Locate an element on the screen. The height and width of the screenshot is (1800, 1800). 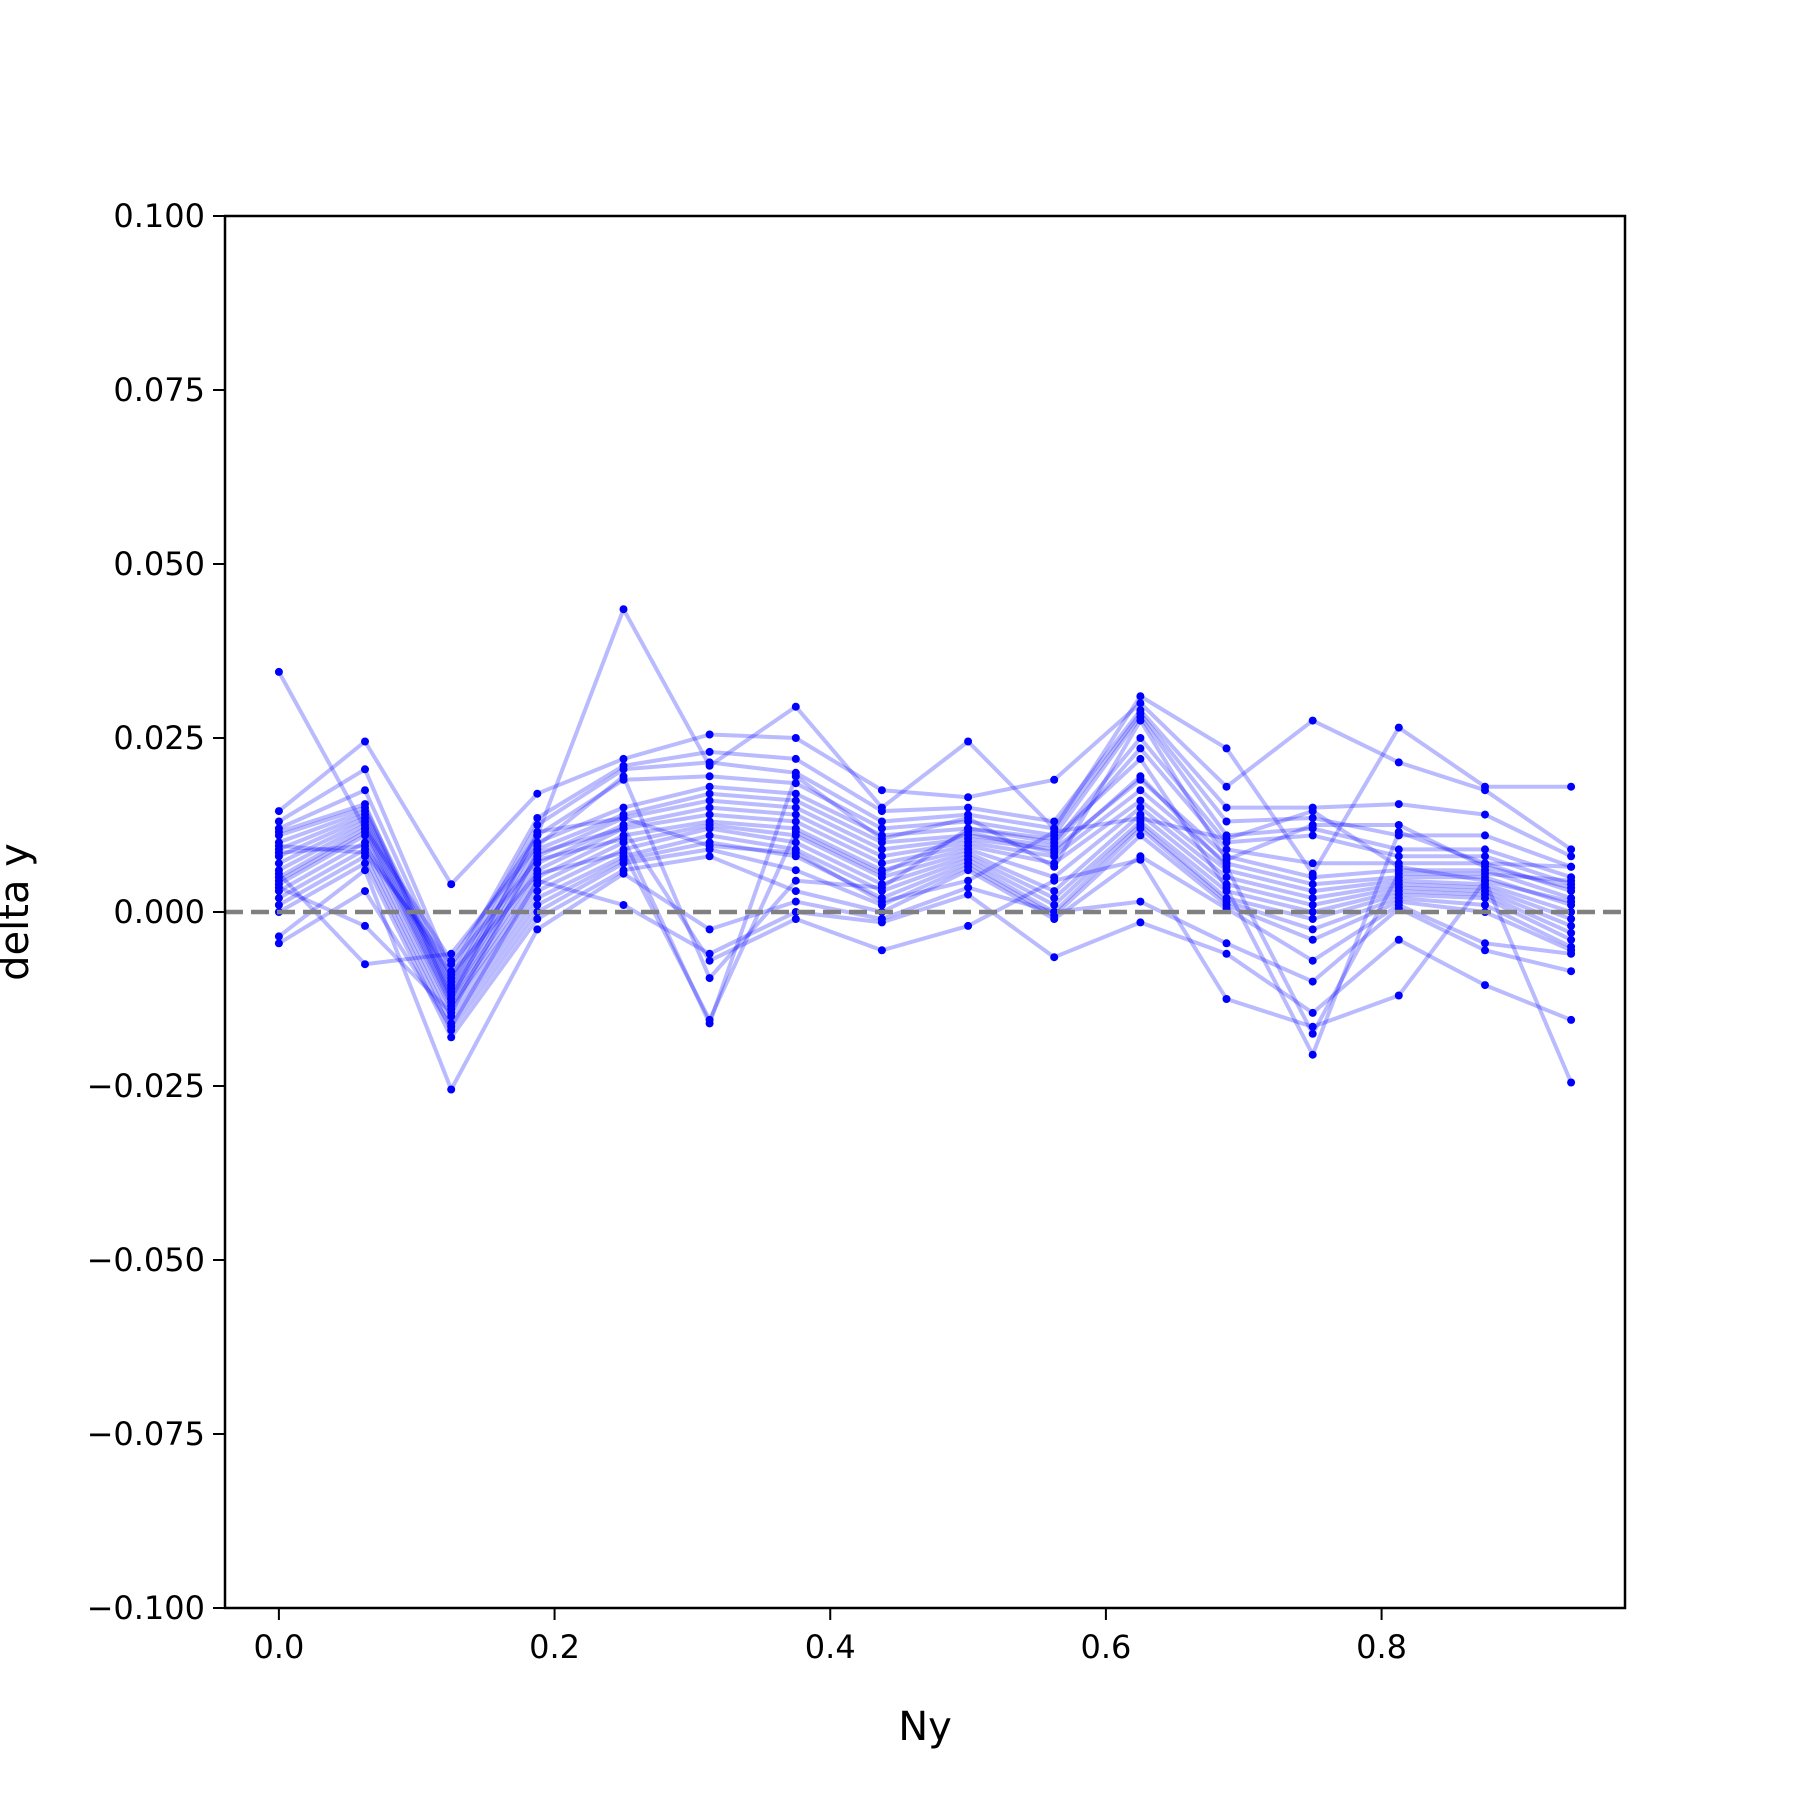
y-tick-label: 0.075 is located at coordinates (159, 390).